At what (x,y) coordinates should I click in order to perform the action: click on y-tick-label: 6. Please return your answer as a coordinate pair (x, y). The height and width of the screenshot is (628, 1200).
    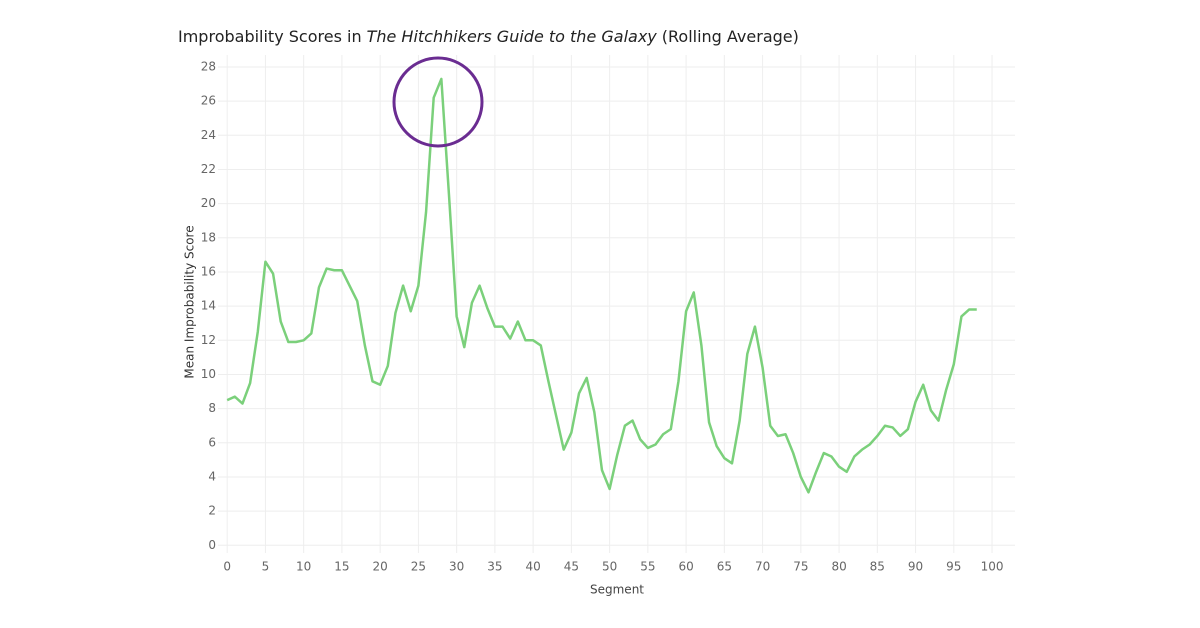
    Looking at the image, I should click on (212, 442).